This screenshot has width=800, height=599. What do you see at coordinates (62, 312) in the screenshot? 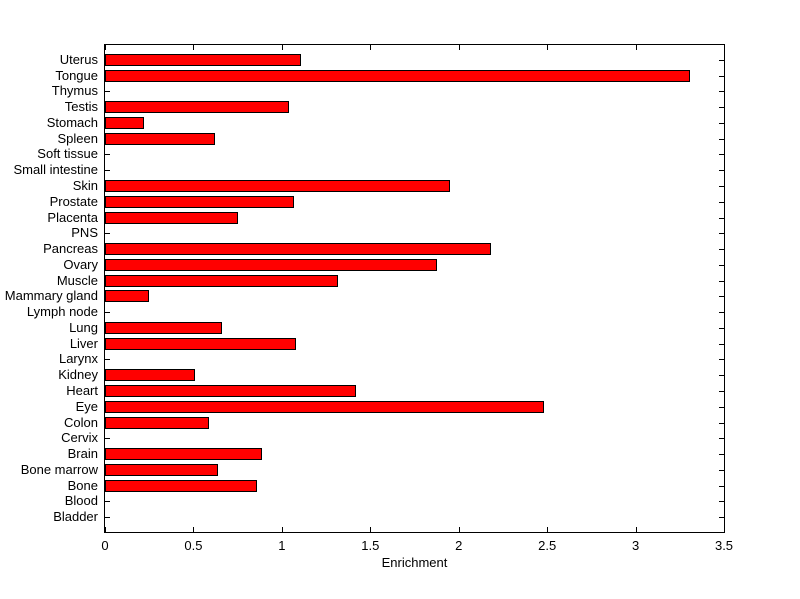
I see `y-tick-label: Lymph node` at bounding box center [62, 312].